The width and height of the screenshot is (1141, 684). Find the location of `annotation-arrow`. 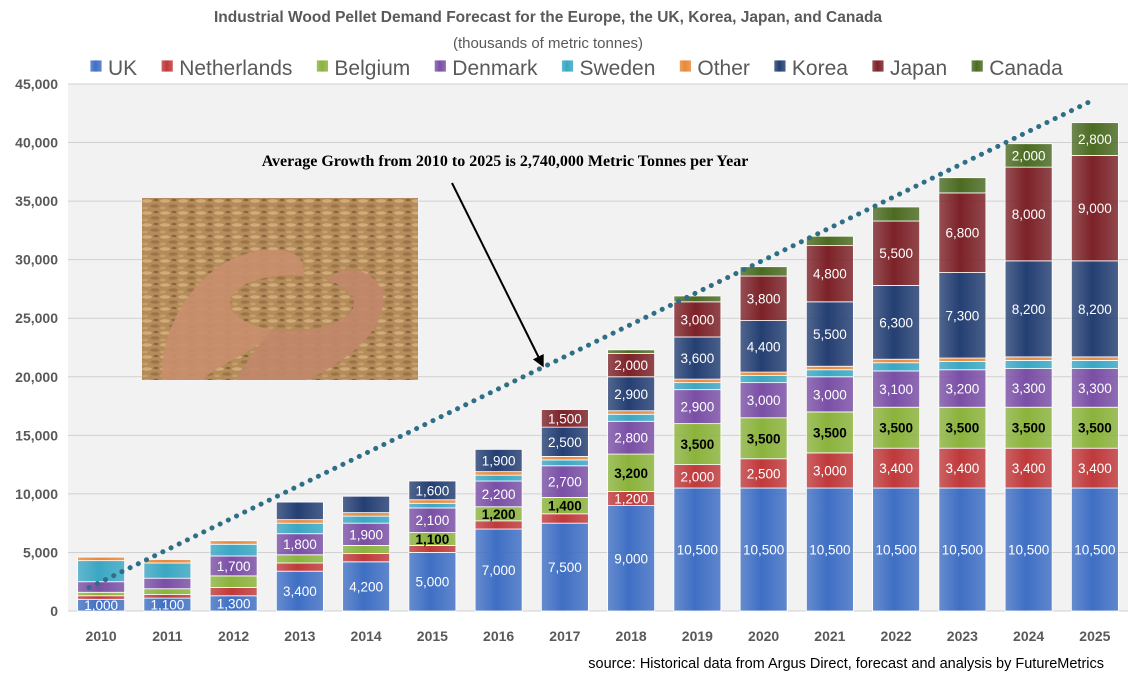

annotation-arrow is located at coordinates (497, 275).